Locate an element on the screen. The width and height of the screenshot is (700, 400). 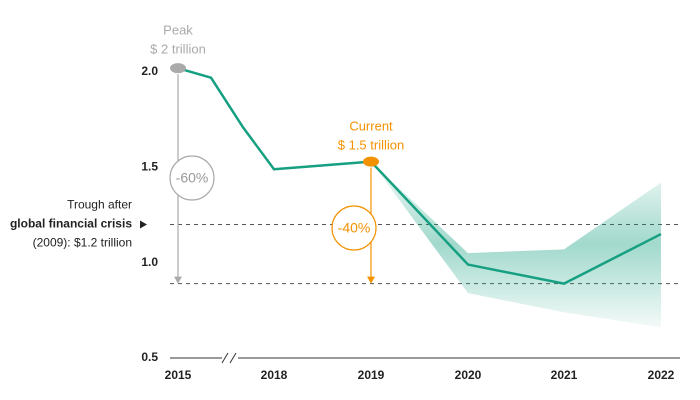
current-marker is located at coordinates (371, 161).